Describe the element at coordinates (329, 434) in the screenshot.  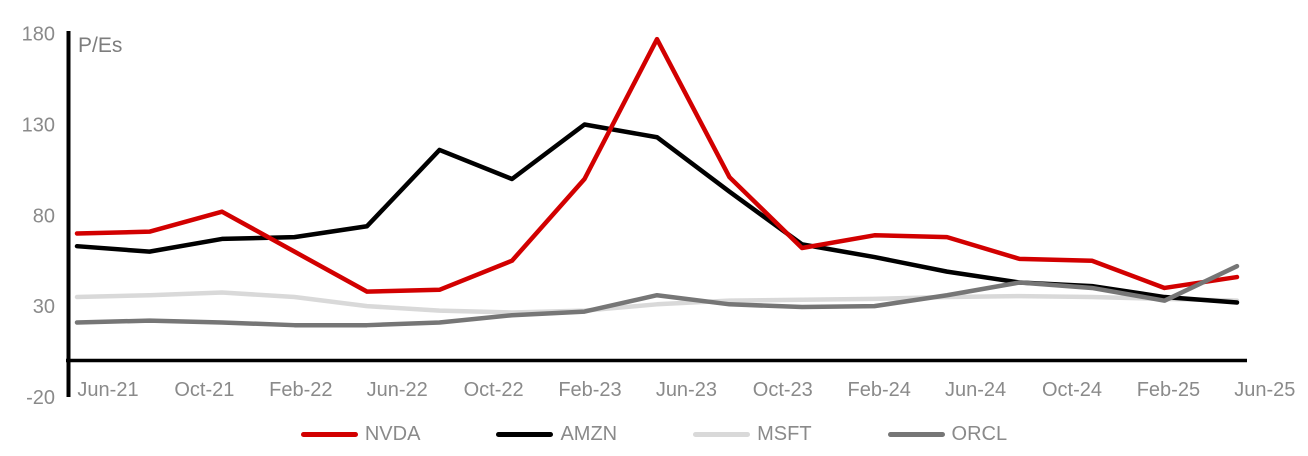
I see `legend-line-swatch-nvda` at that location.